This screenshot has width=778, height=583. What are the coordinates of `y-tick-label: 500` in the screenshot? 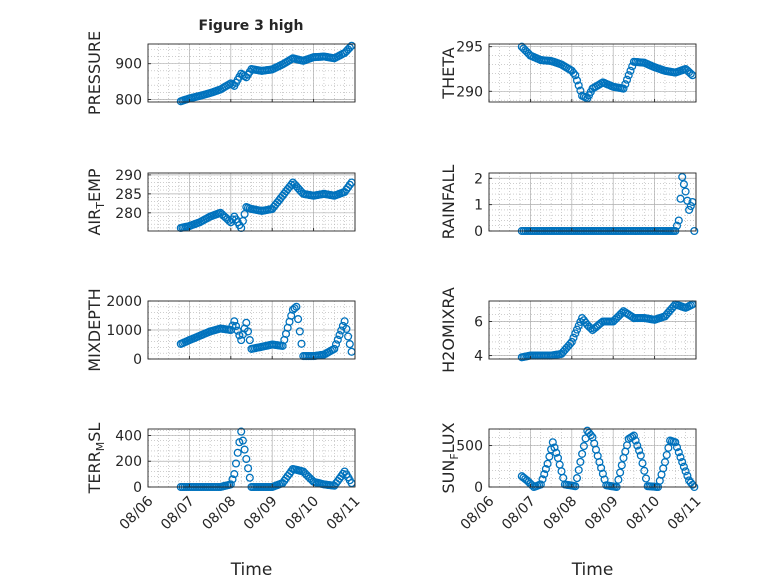 It's located at (469, 447).